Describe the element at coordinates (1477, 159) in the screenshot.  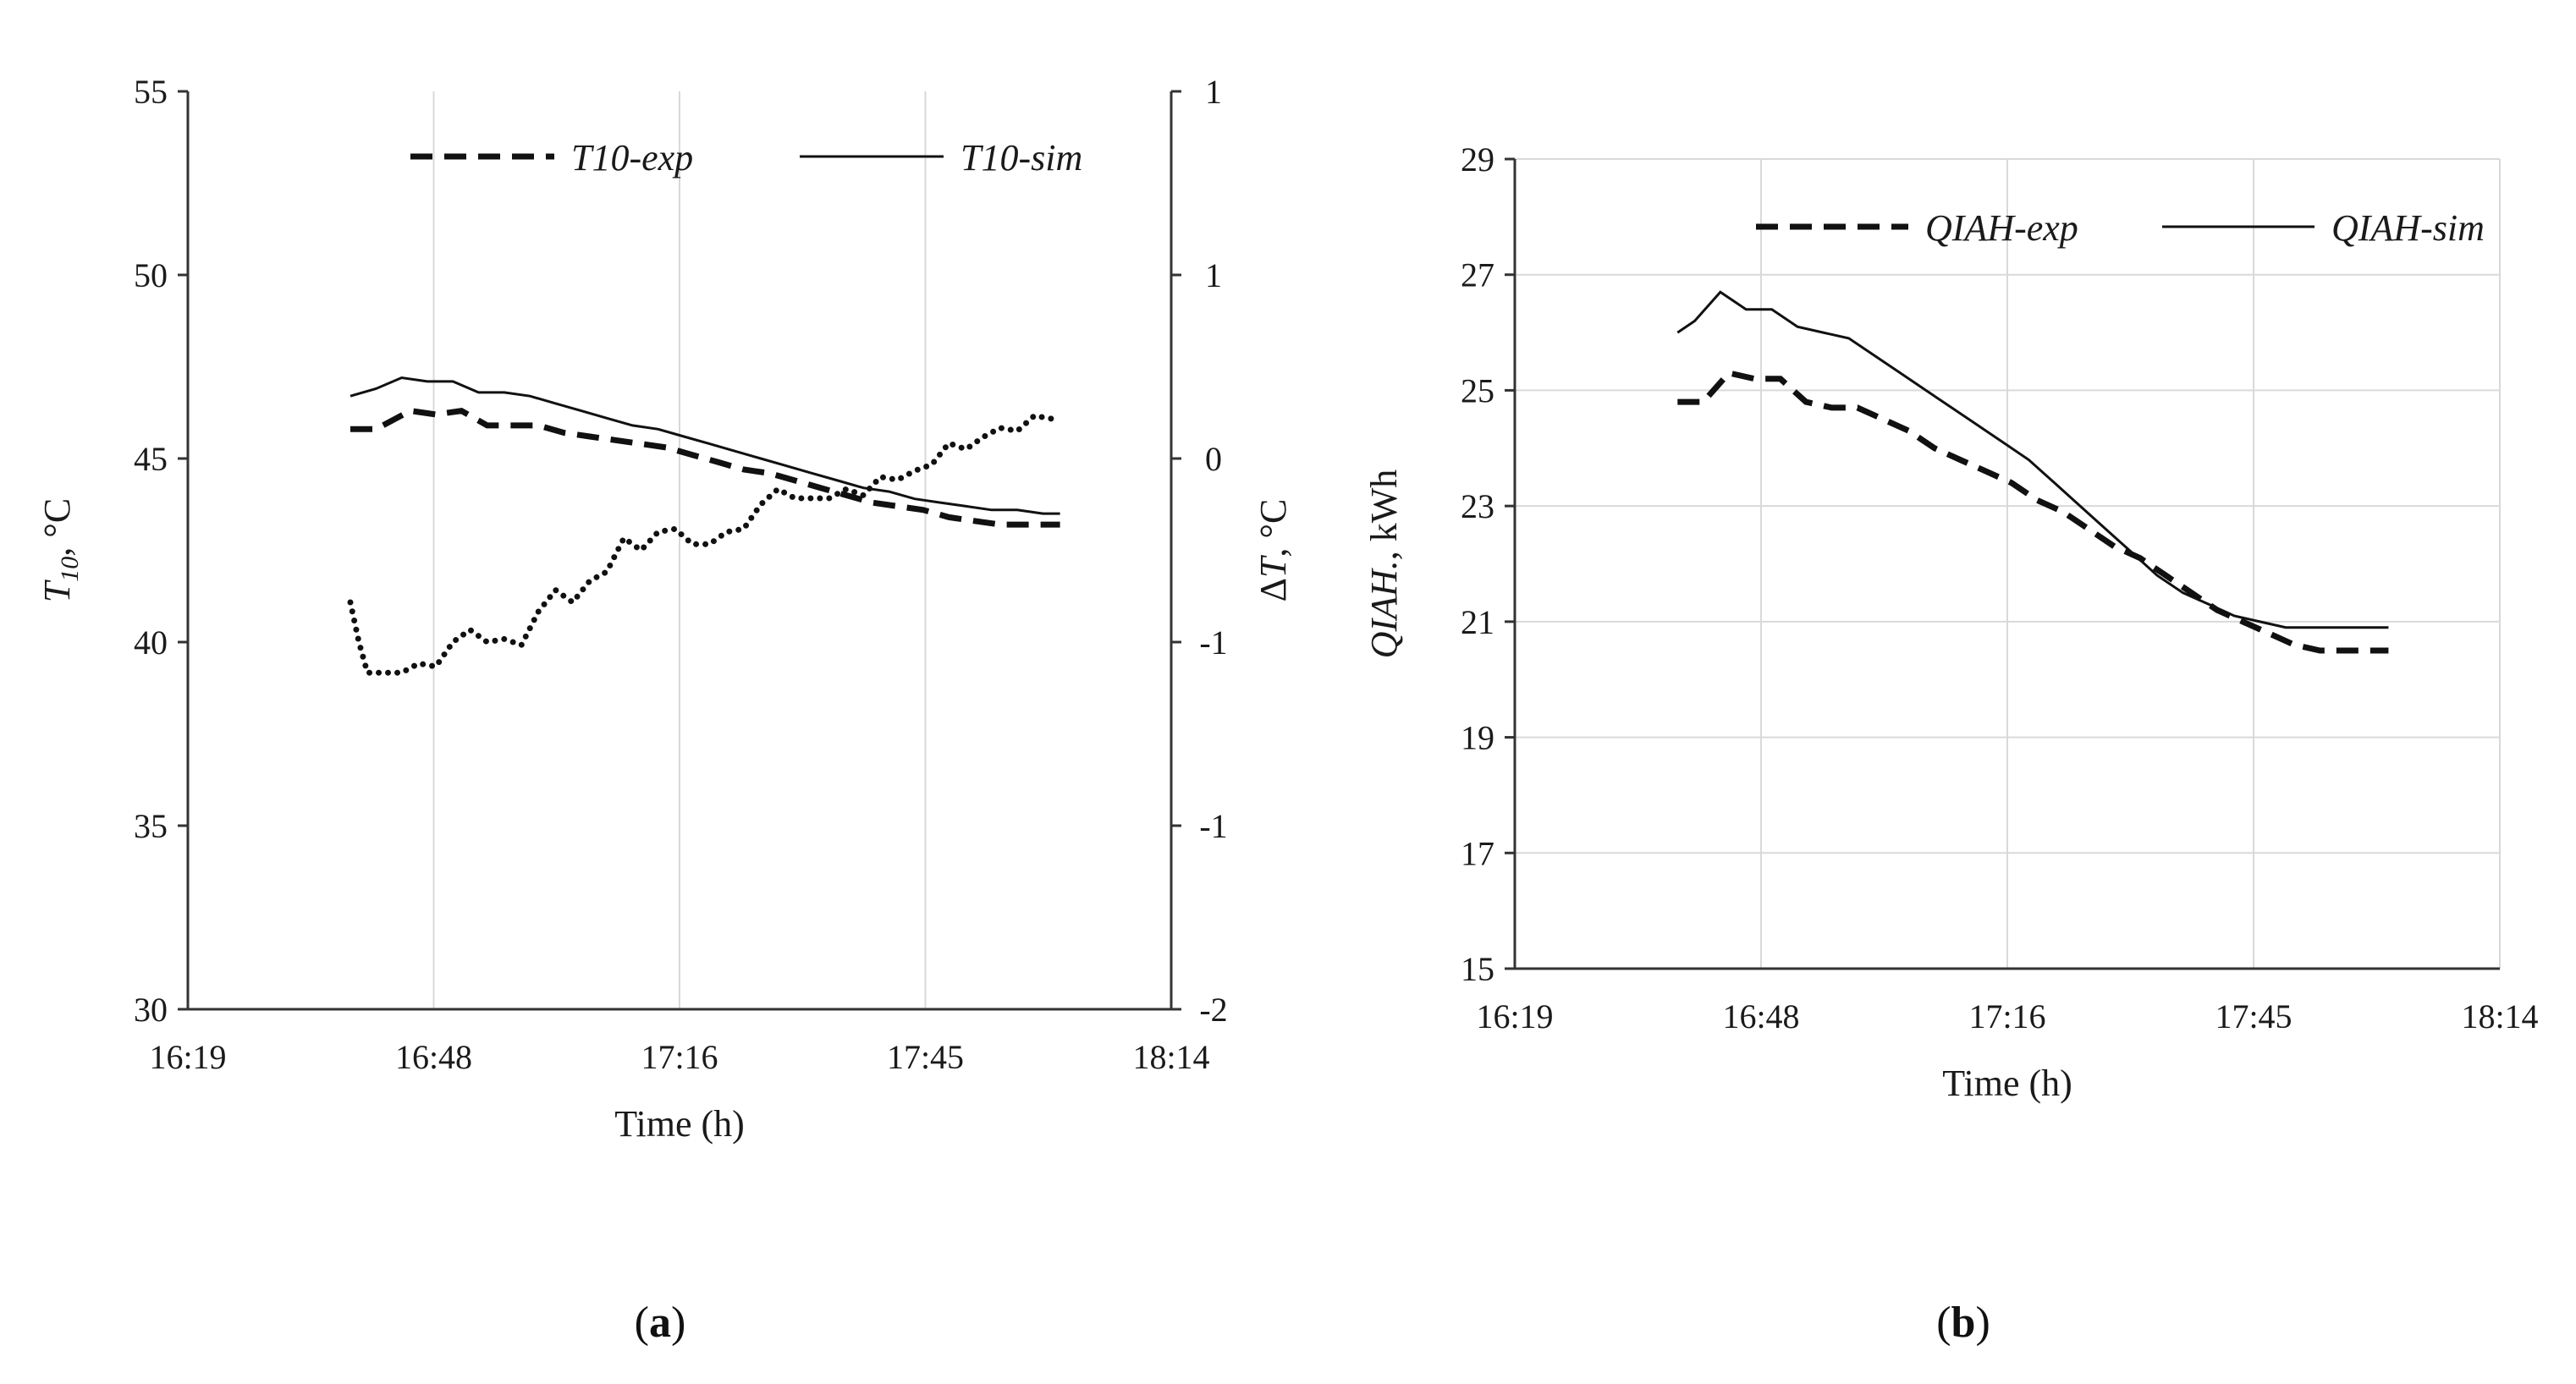
I see `y-tick-label: 29` at that location.